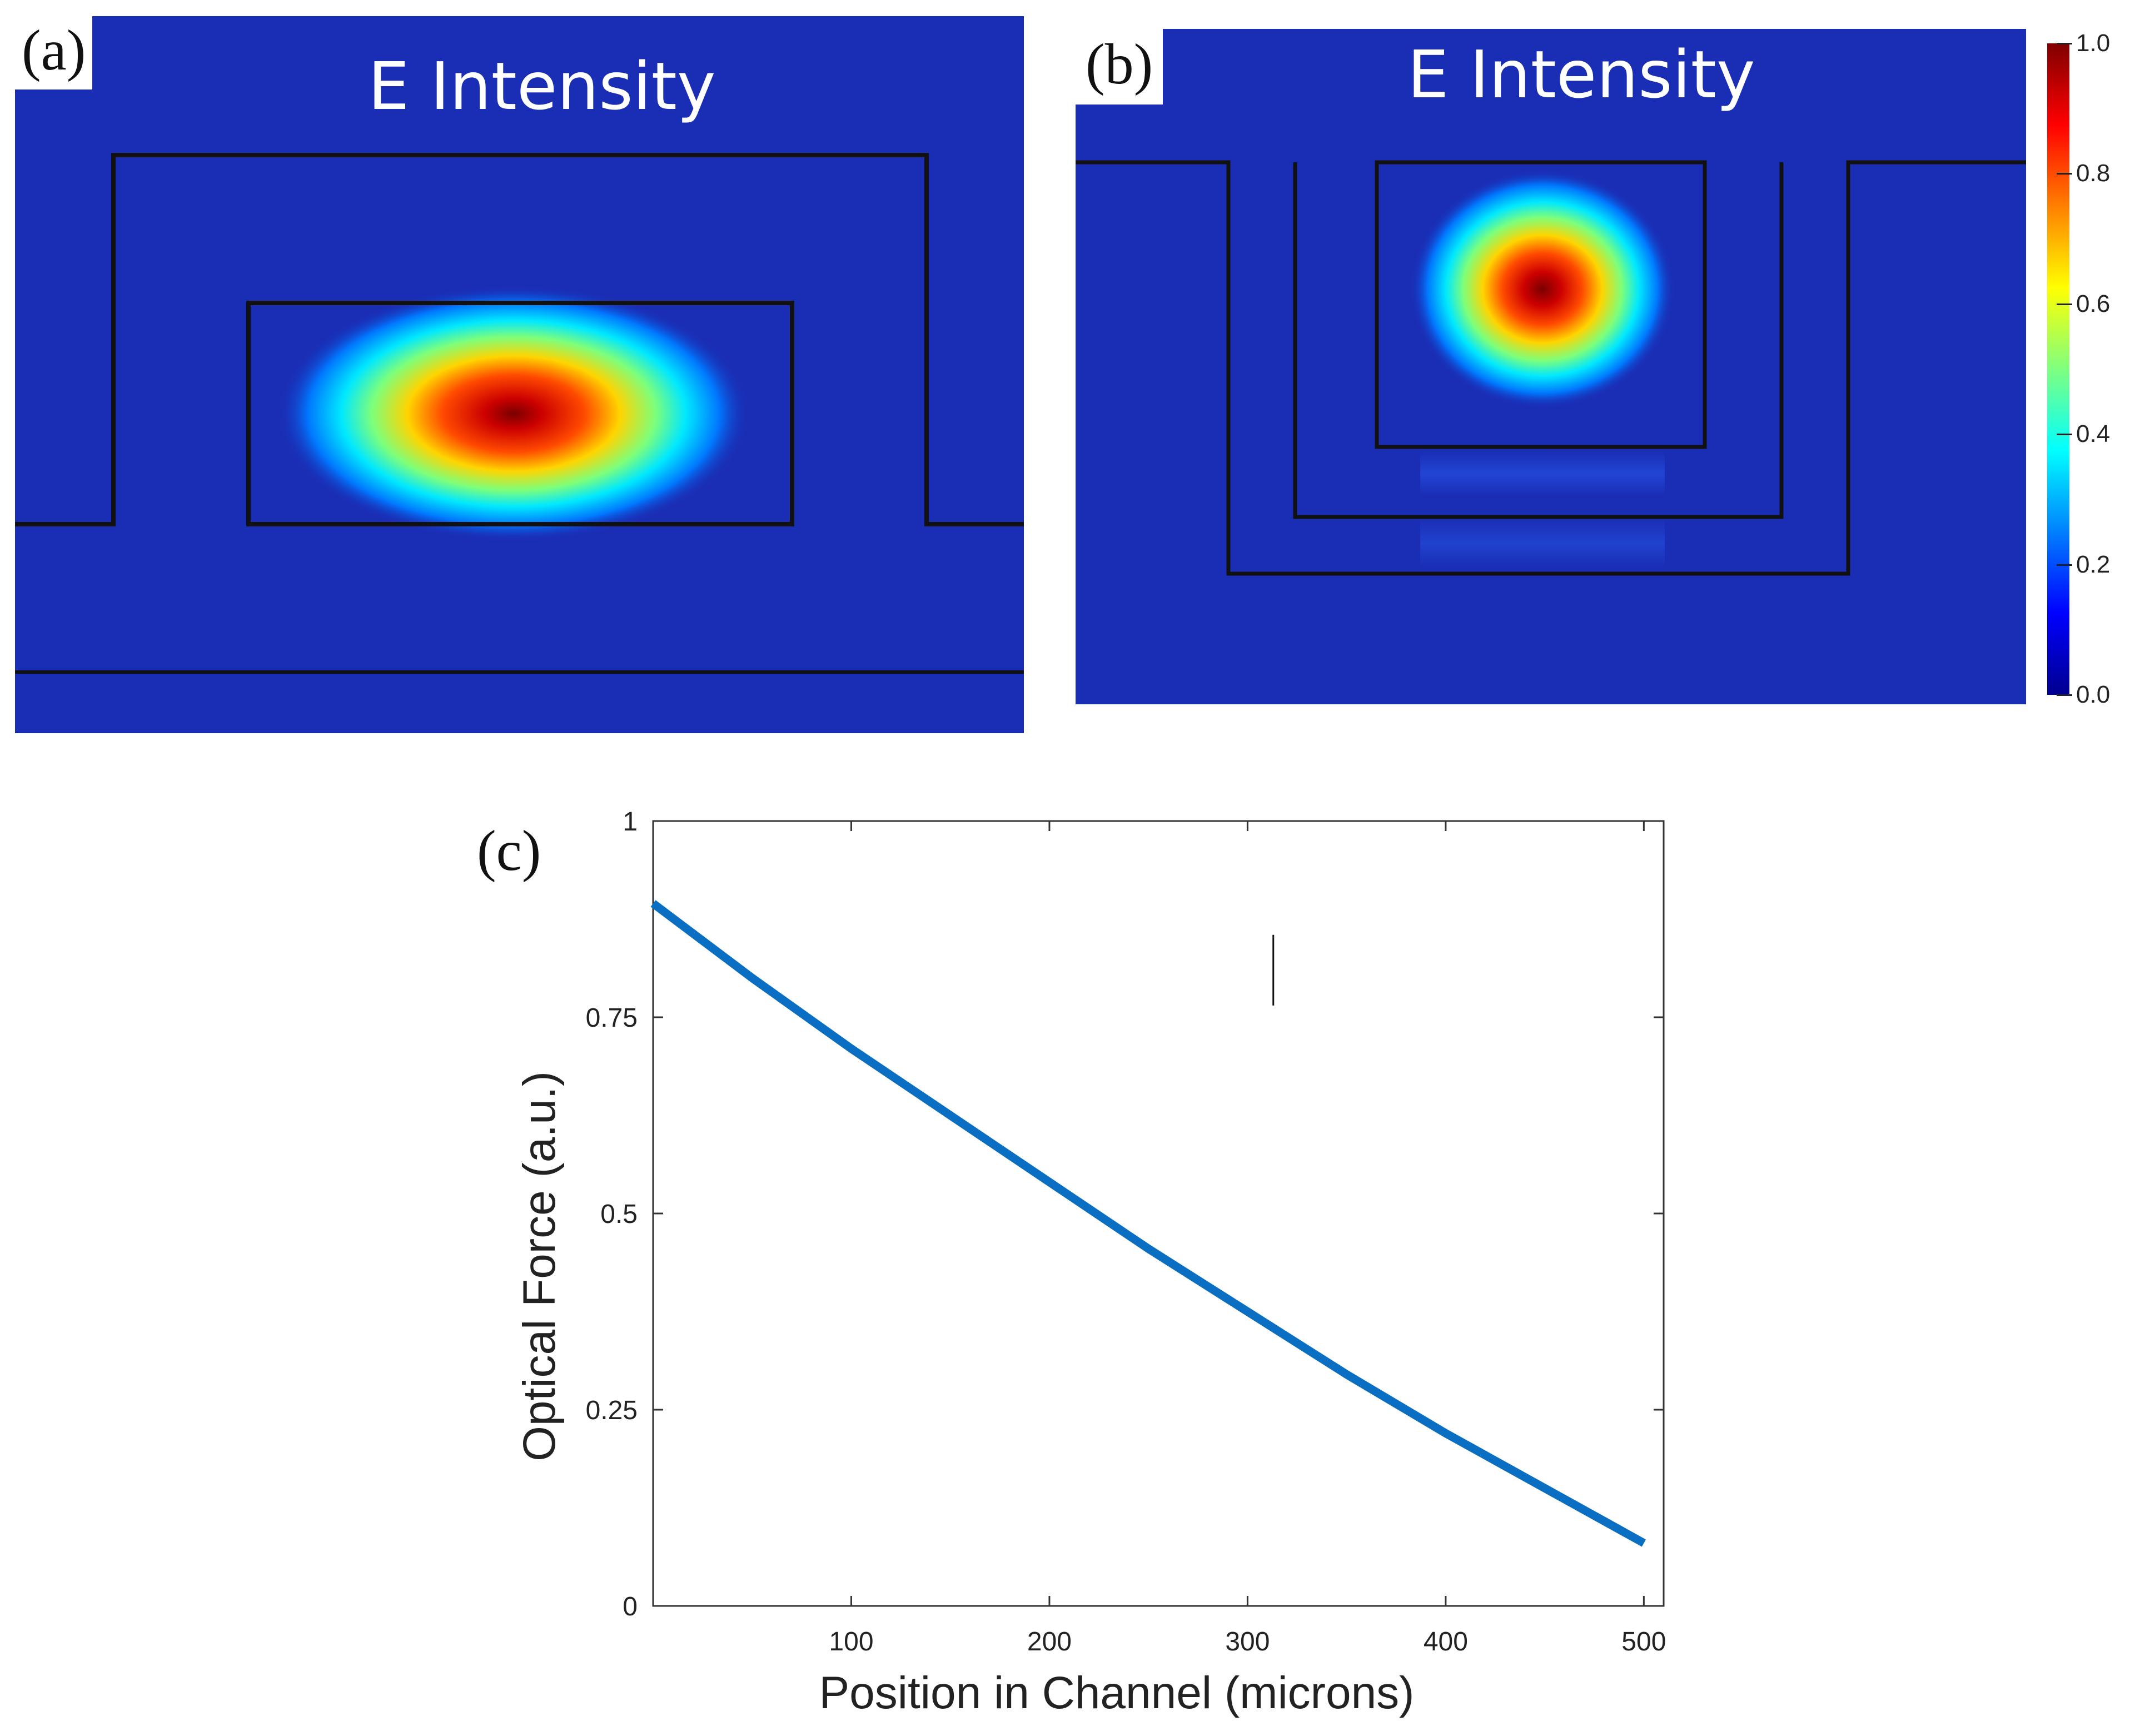 This screenshot has width=2135, height=1736. What do you see at coordinates (513, 413) in the screenshot?
I see `panel-a-mode-spot` at bounding box center [513, 413].